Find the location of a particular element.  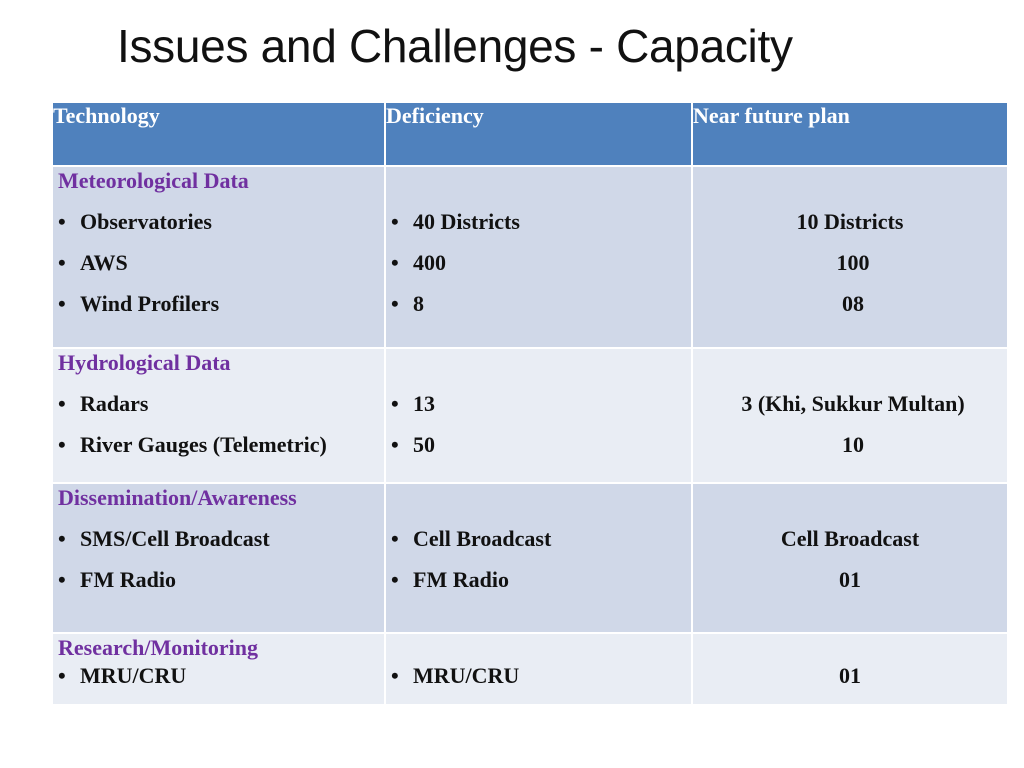

deficiency-cell: • 13 • 50 is located at coordinates (538, 415).